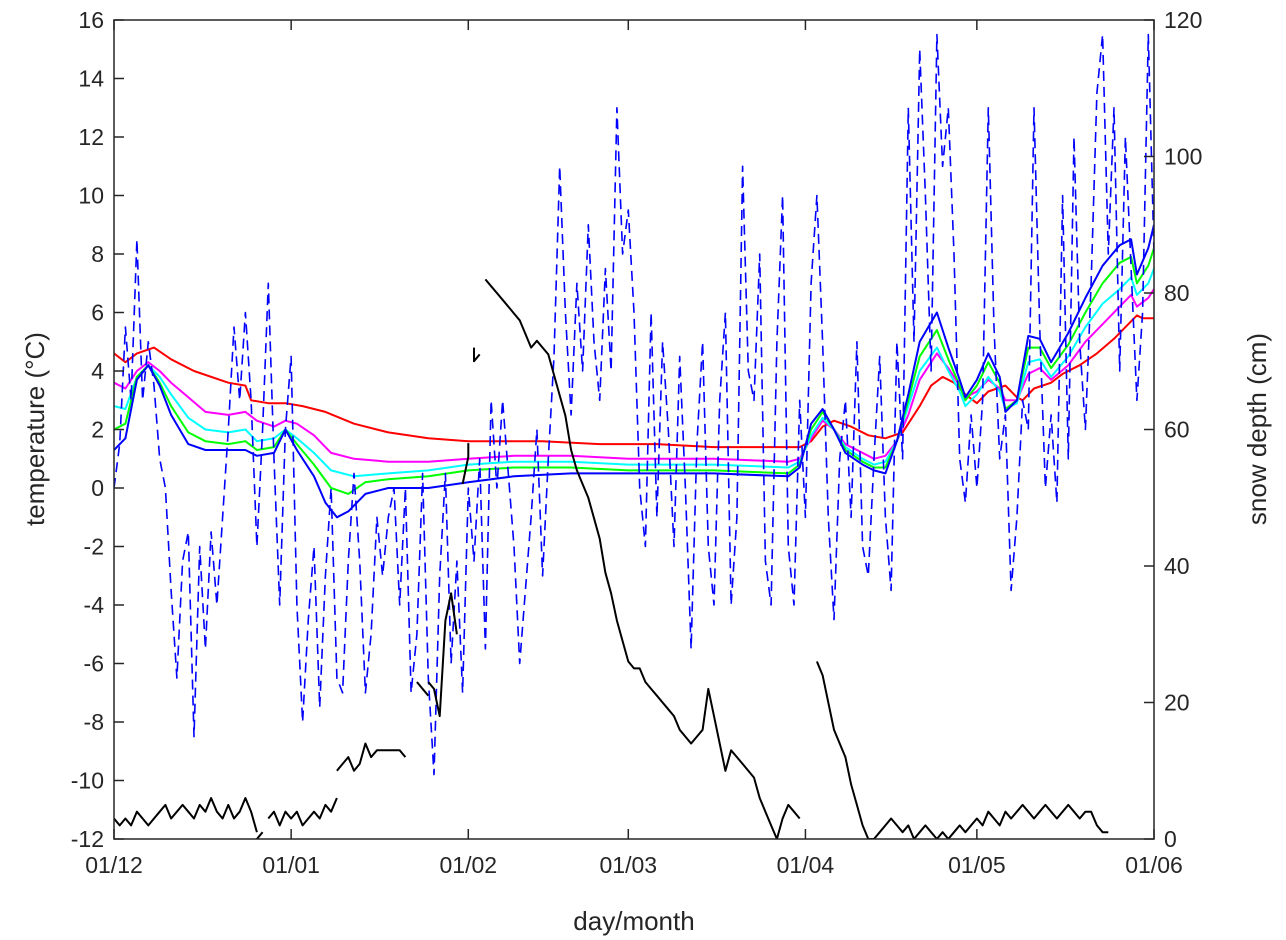 Image resolution: width=1286 pixels, height=940 pixels. Describe the element at coordinates (1177, 293) in the screenshot. I see `y2-tick-label: 80` at that location.